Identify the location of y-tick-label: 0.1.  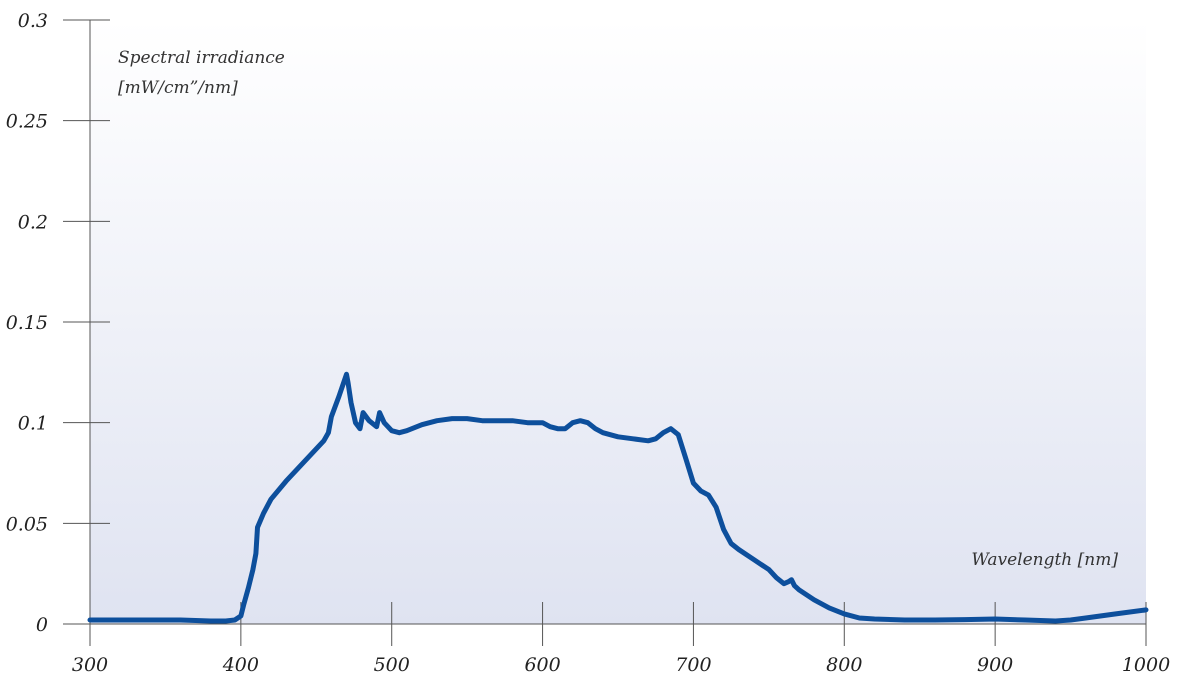
(33, 424).